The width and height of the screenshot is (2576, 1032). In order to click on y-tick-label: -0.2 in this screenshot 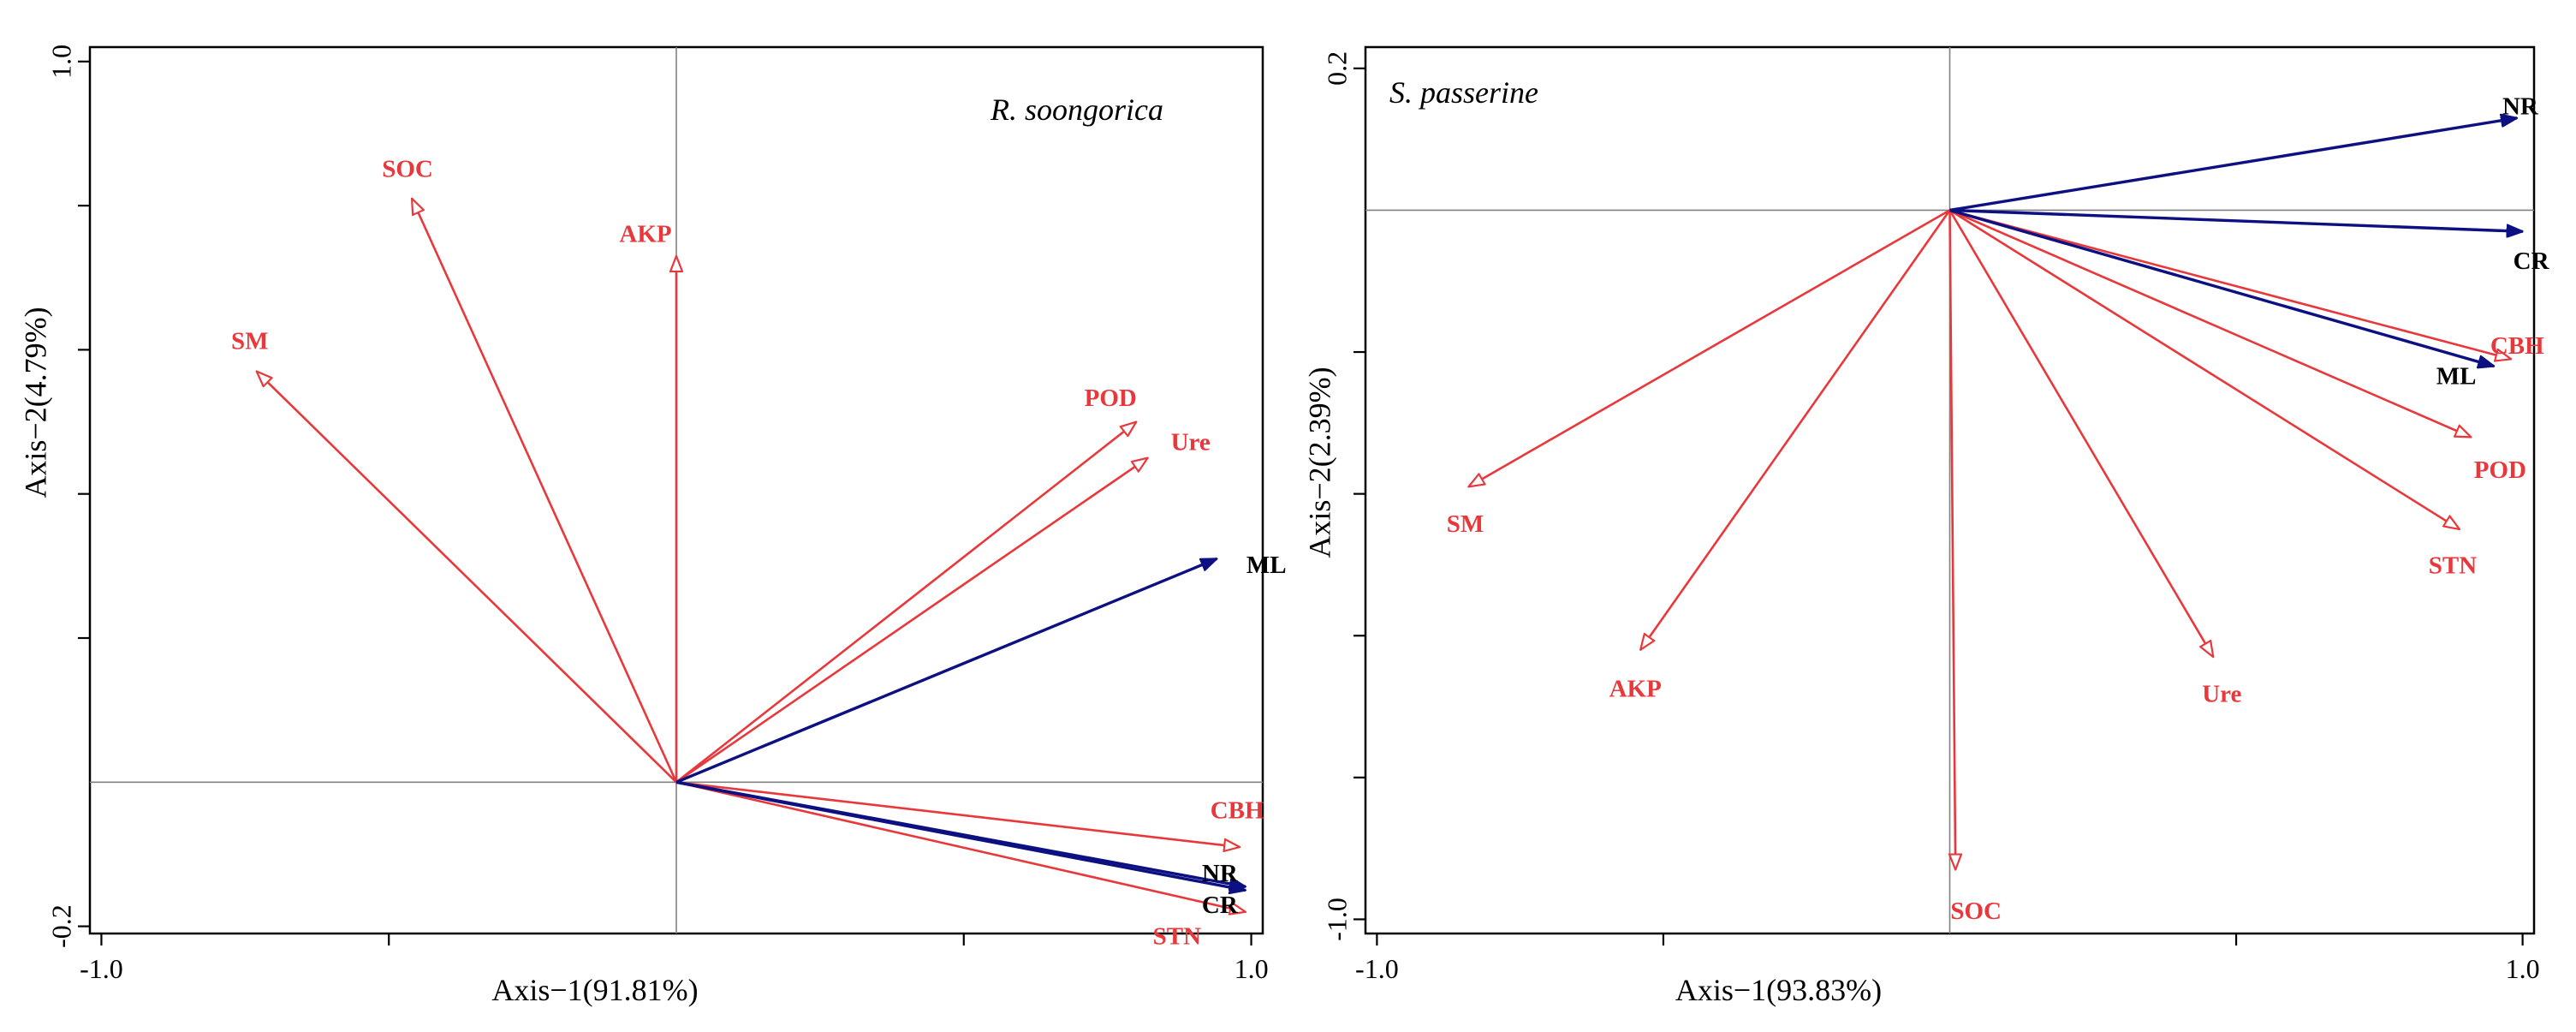, I will do `click(60, 926)`.